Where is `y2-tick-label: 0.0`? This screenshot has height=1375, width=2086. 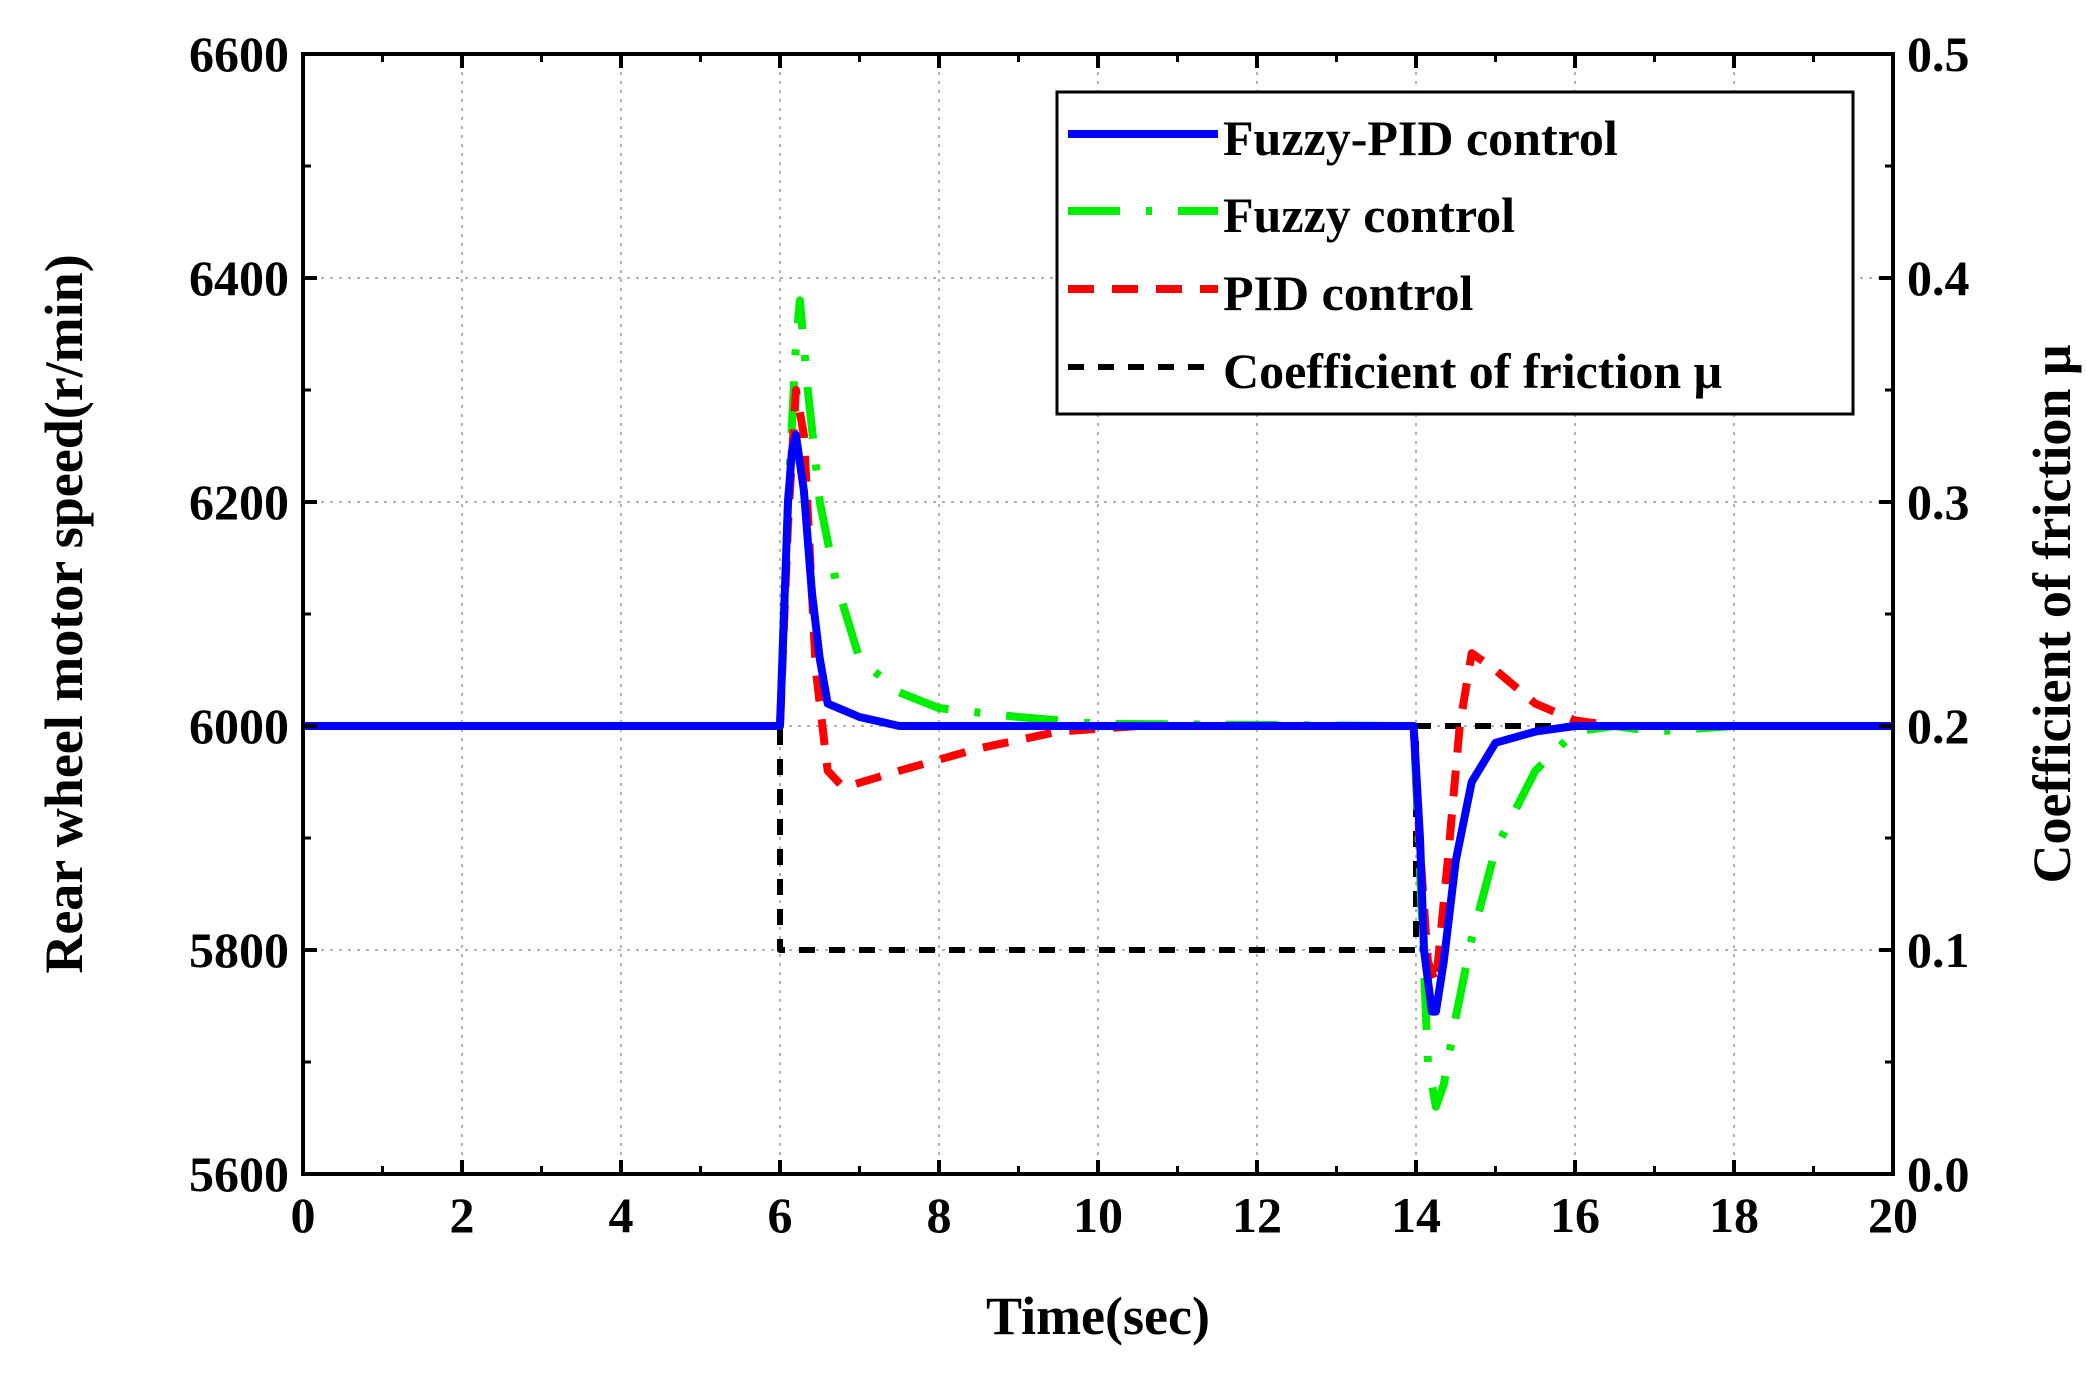 y2-tick-label: 0.0 is located at coordinates (1938, 1174).